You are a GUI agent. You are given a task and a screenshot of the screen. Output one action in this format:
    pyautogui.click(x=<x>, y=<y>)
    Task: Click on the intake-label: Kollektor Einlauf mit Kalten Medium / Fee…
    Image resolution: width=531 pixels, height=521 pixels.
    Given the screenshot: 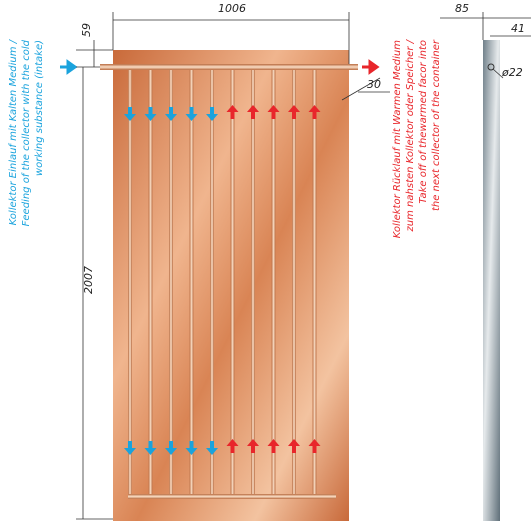 What is the action you would take?
    pyautogui.click(x=26, y=132)
    